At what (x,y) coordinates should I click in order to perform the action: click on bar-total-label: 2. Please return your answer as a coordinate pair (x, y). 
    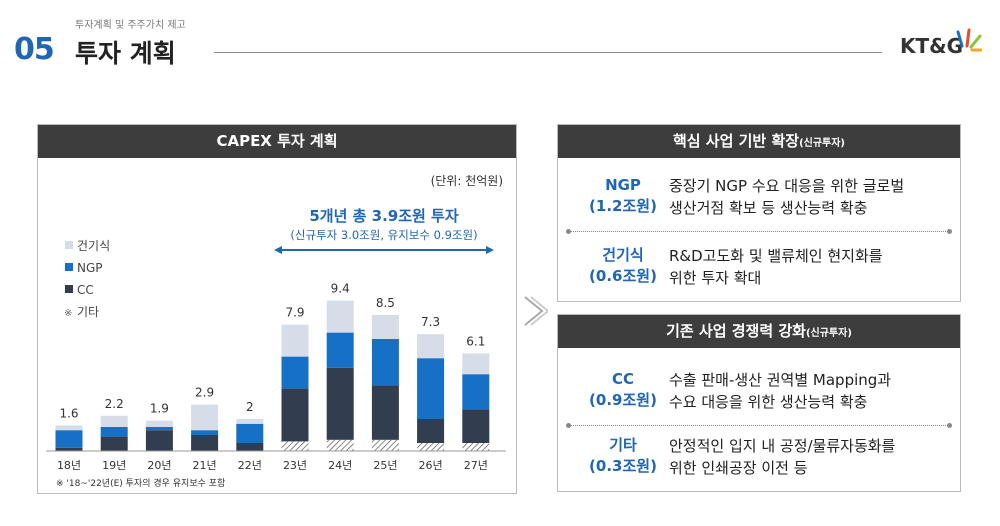
    Looking at the image, I should click on (250, 407).